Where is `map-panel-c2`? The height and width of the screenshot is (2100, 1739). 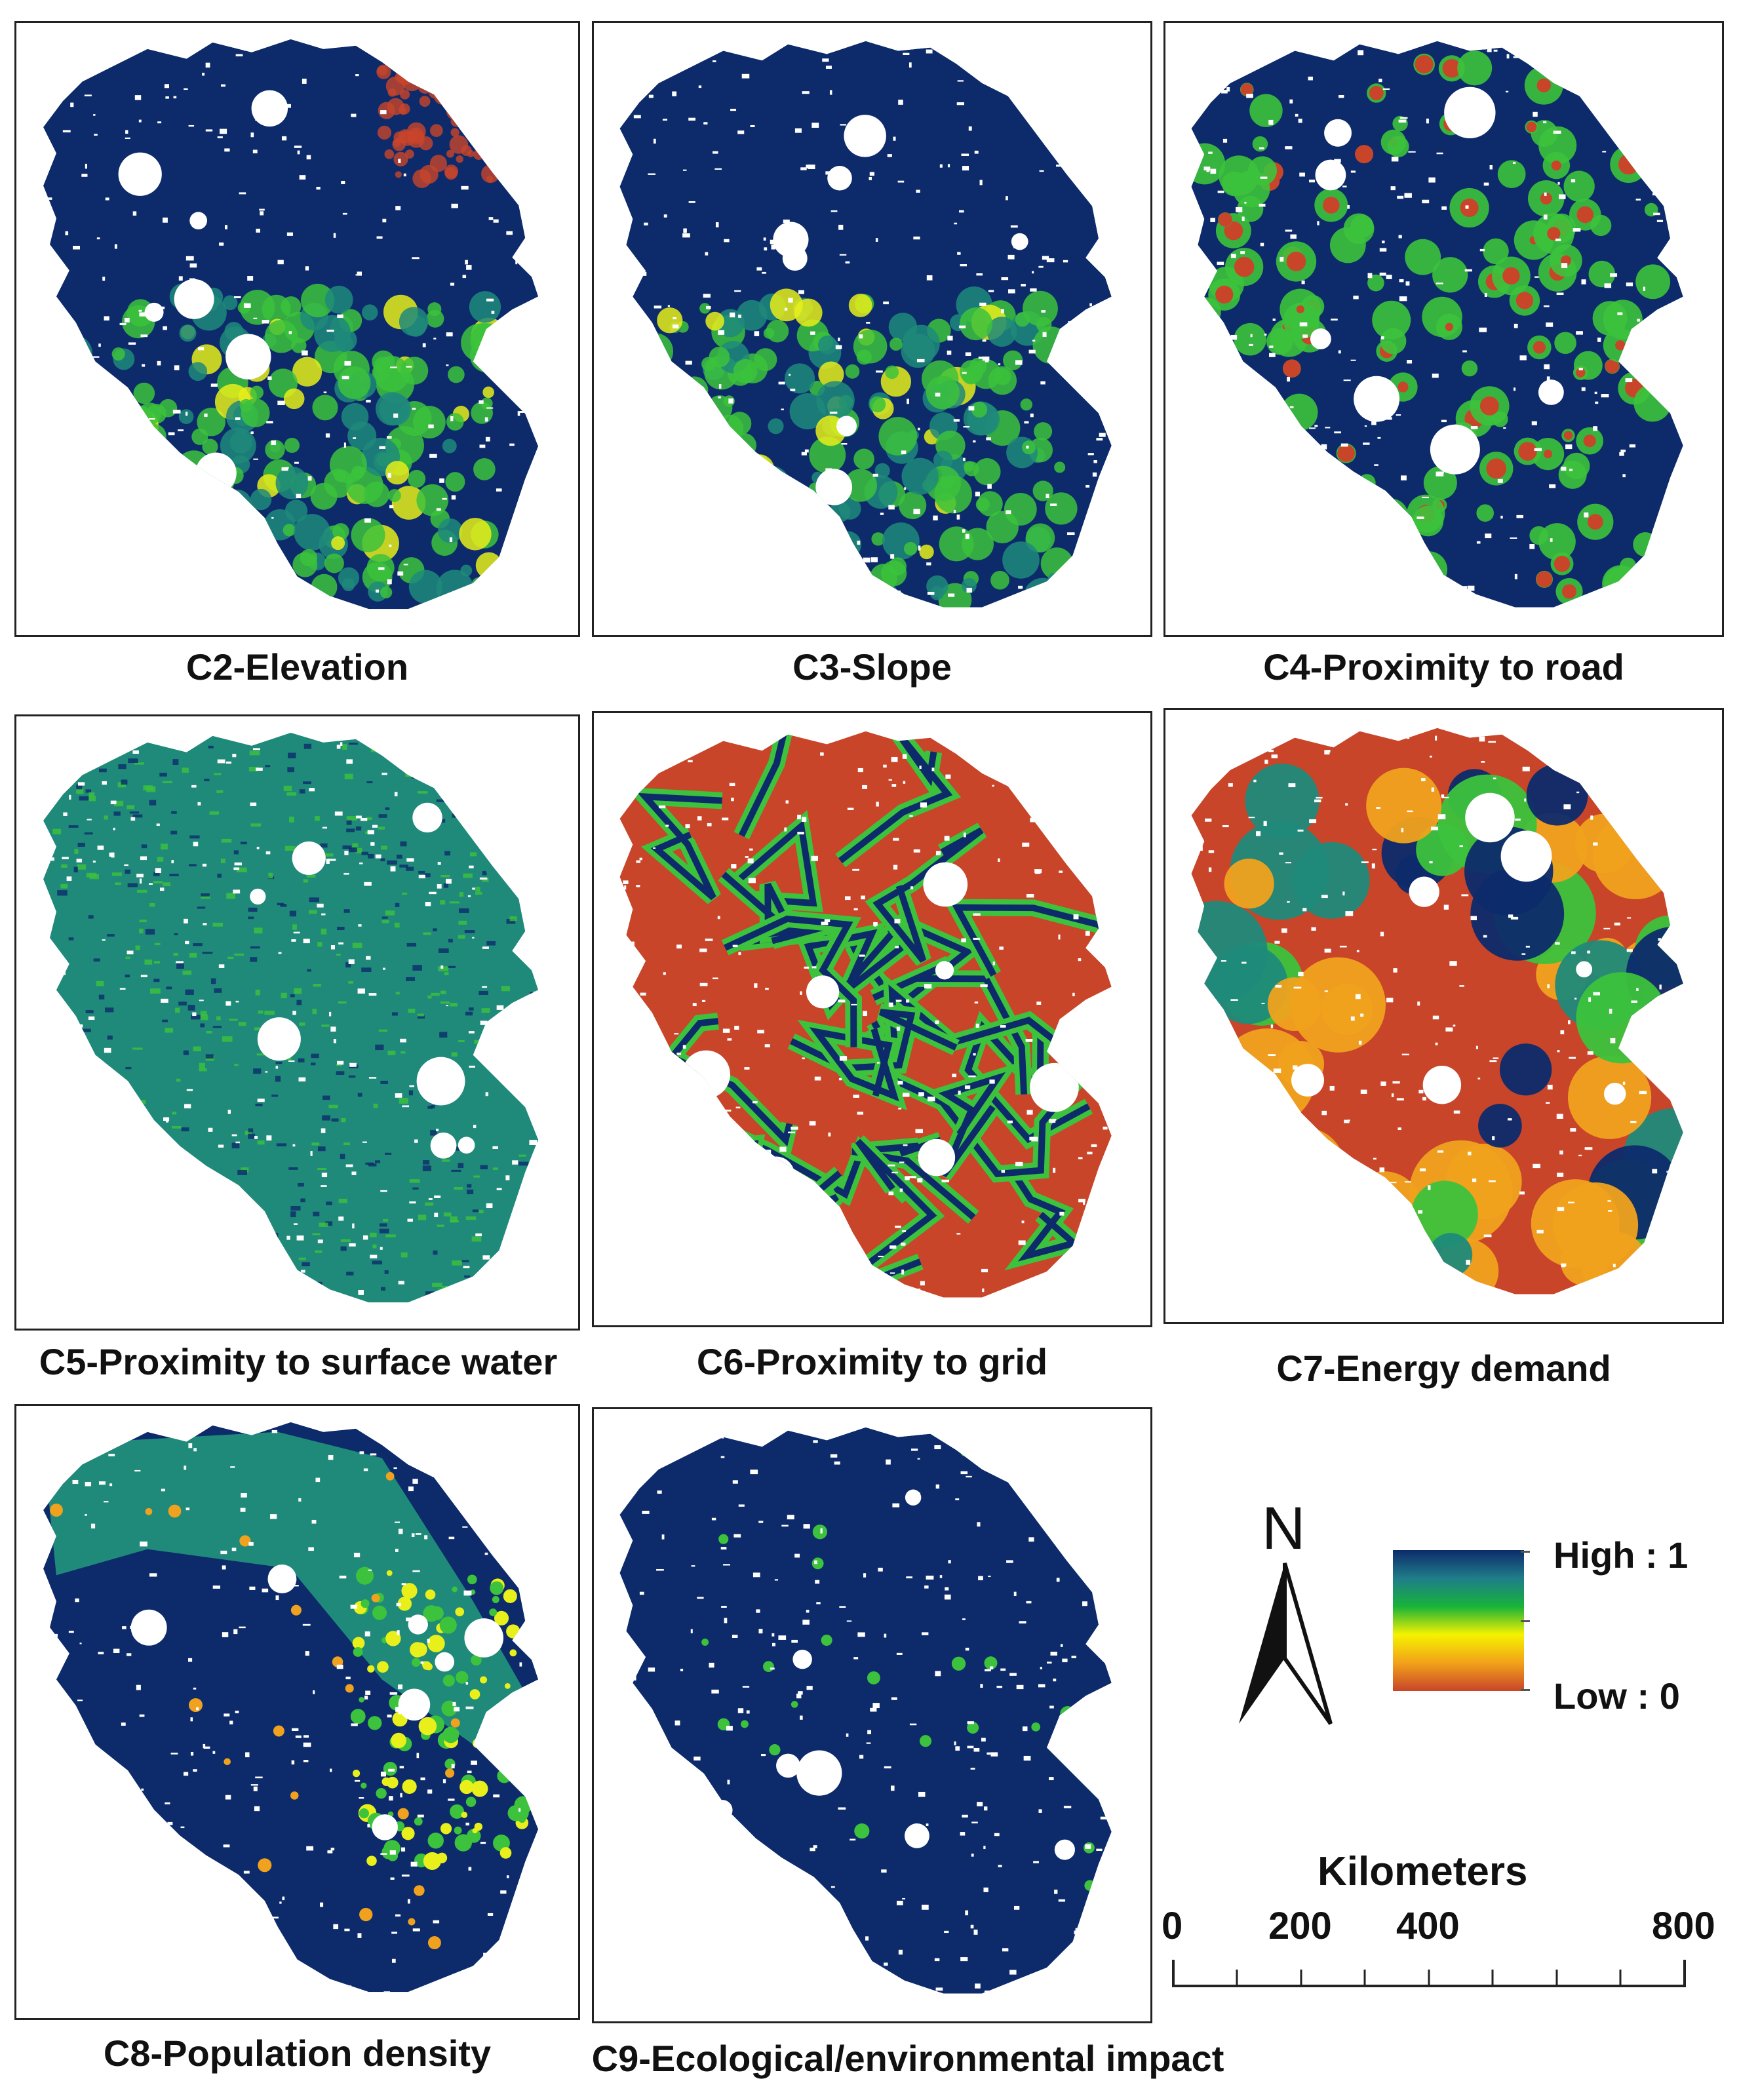
map-panel-c2 is located at coordinates (297, 329).